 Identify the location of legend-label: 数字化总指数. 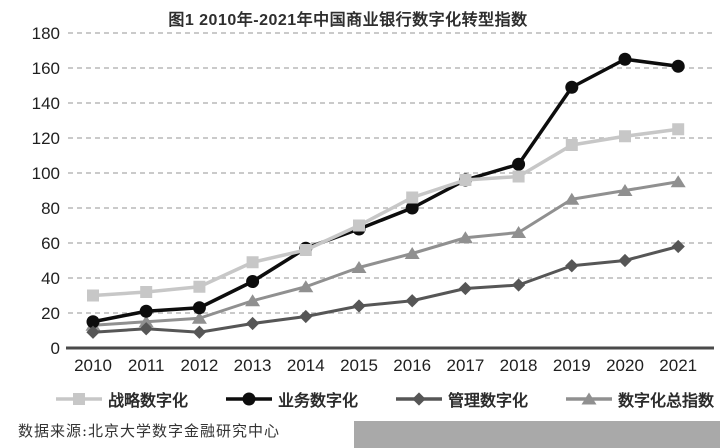
(666, 401).